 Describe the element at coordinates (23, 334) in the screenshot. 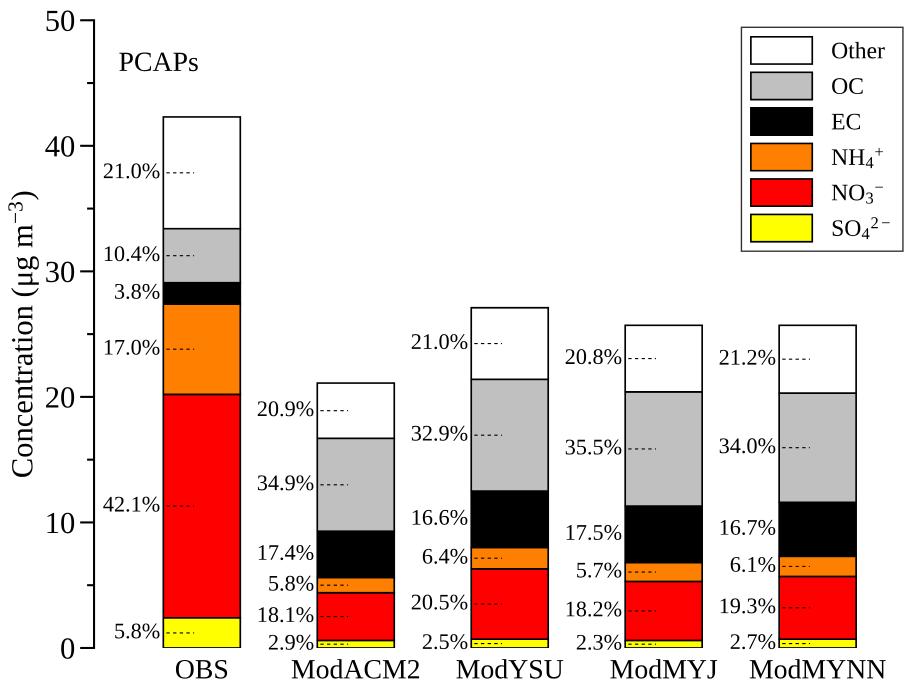

I see `y-axis-title: Concentration (μg m$^{−3}$)` at that location.